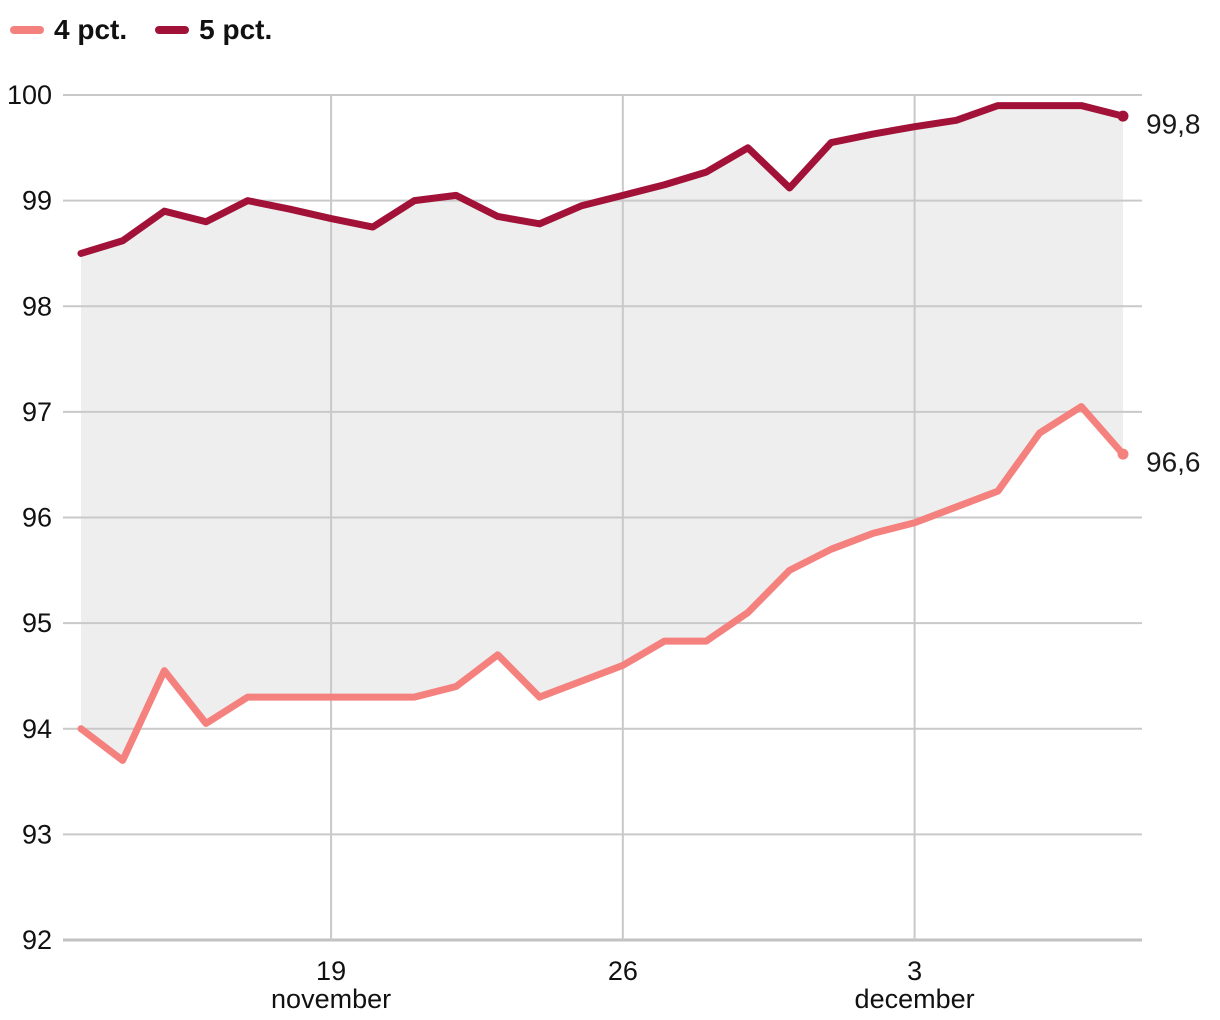 This screenshot has width=1220, height=1020. What do you see at coordinates (623, 971) in the screenshot?
I see `x-tick-day-label: 26` at bounding box center [623, 971].